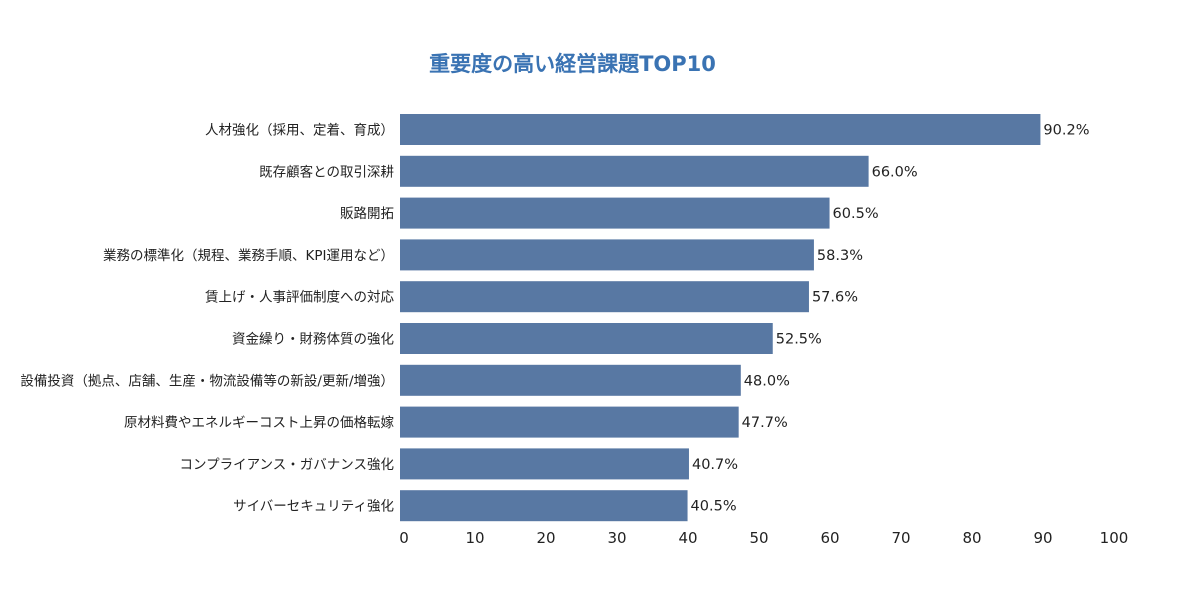 The height and width of the screenshot is (610, 1200). Describe the element at coordinates (765, 423) in the screenshot. I see `value-label-8: 47.7%` at that location.